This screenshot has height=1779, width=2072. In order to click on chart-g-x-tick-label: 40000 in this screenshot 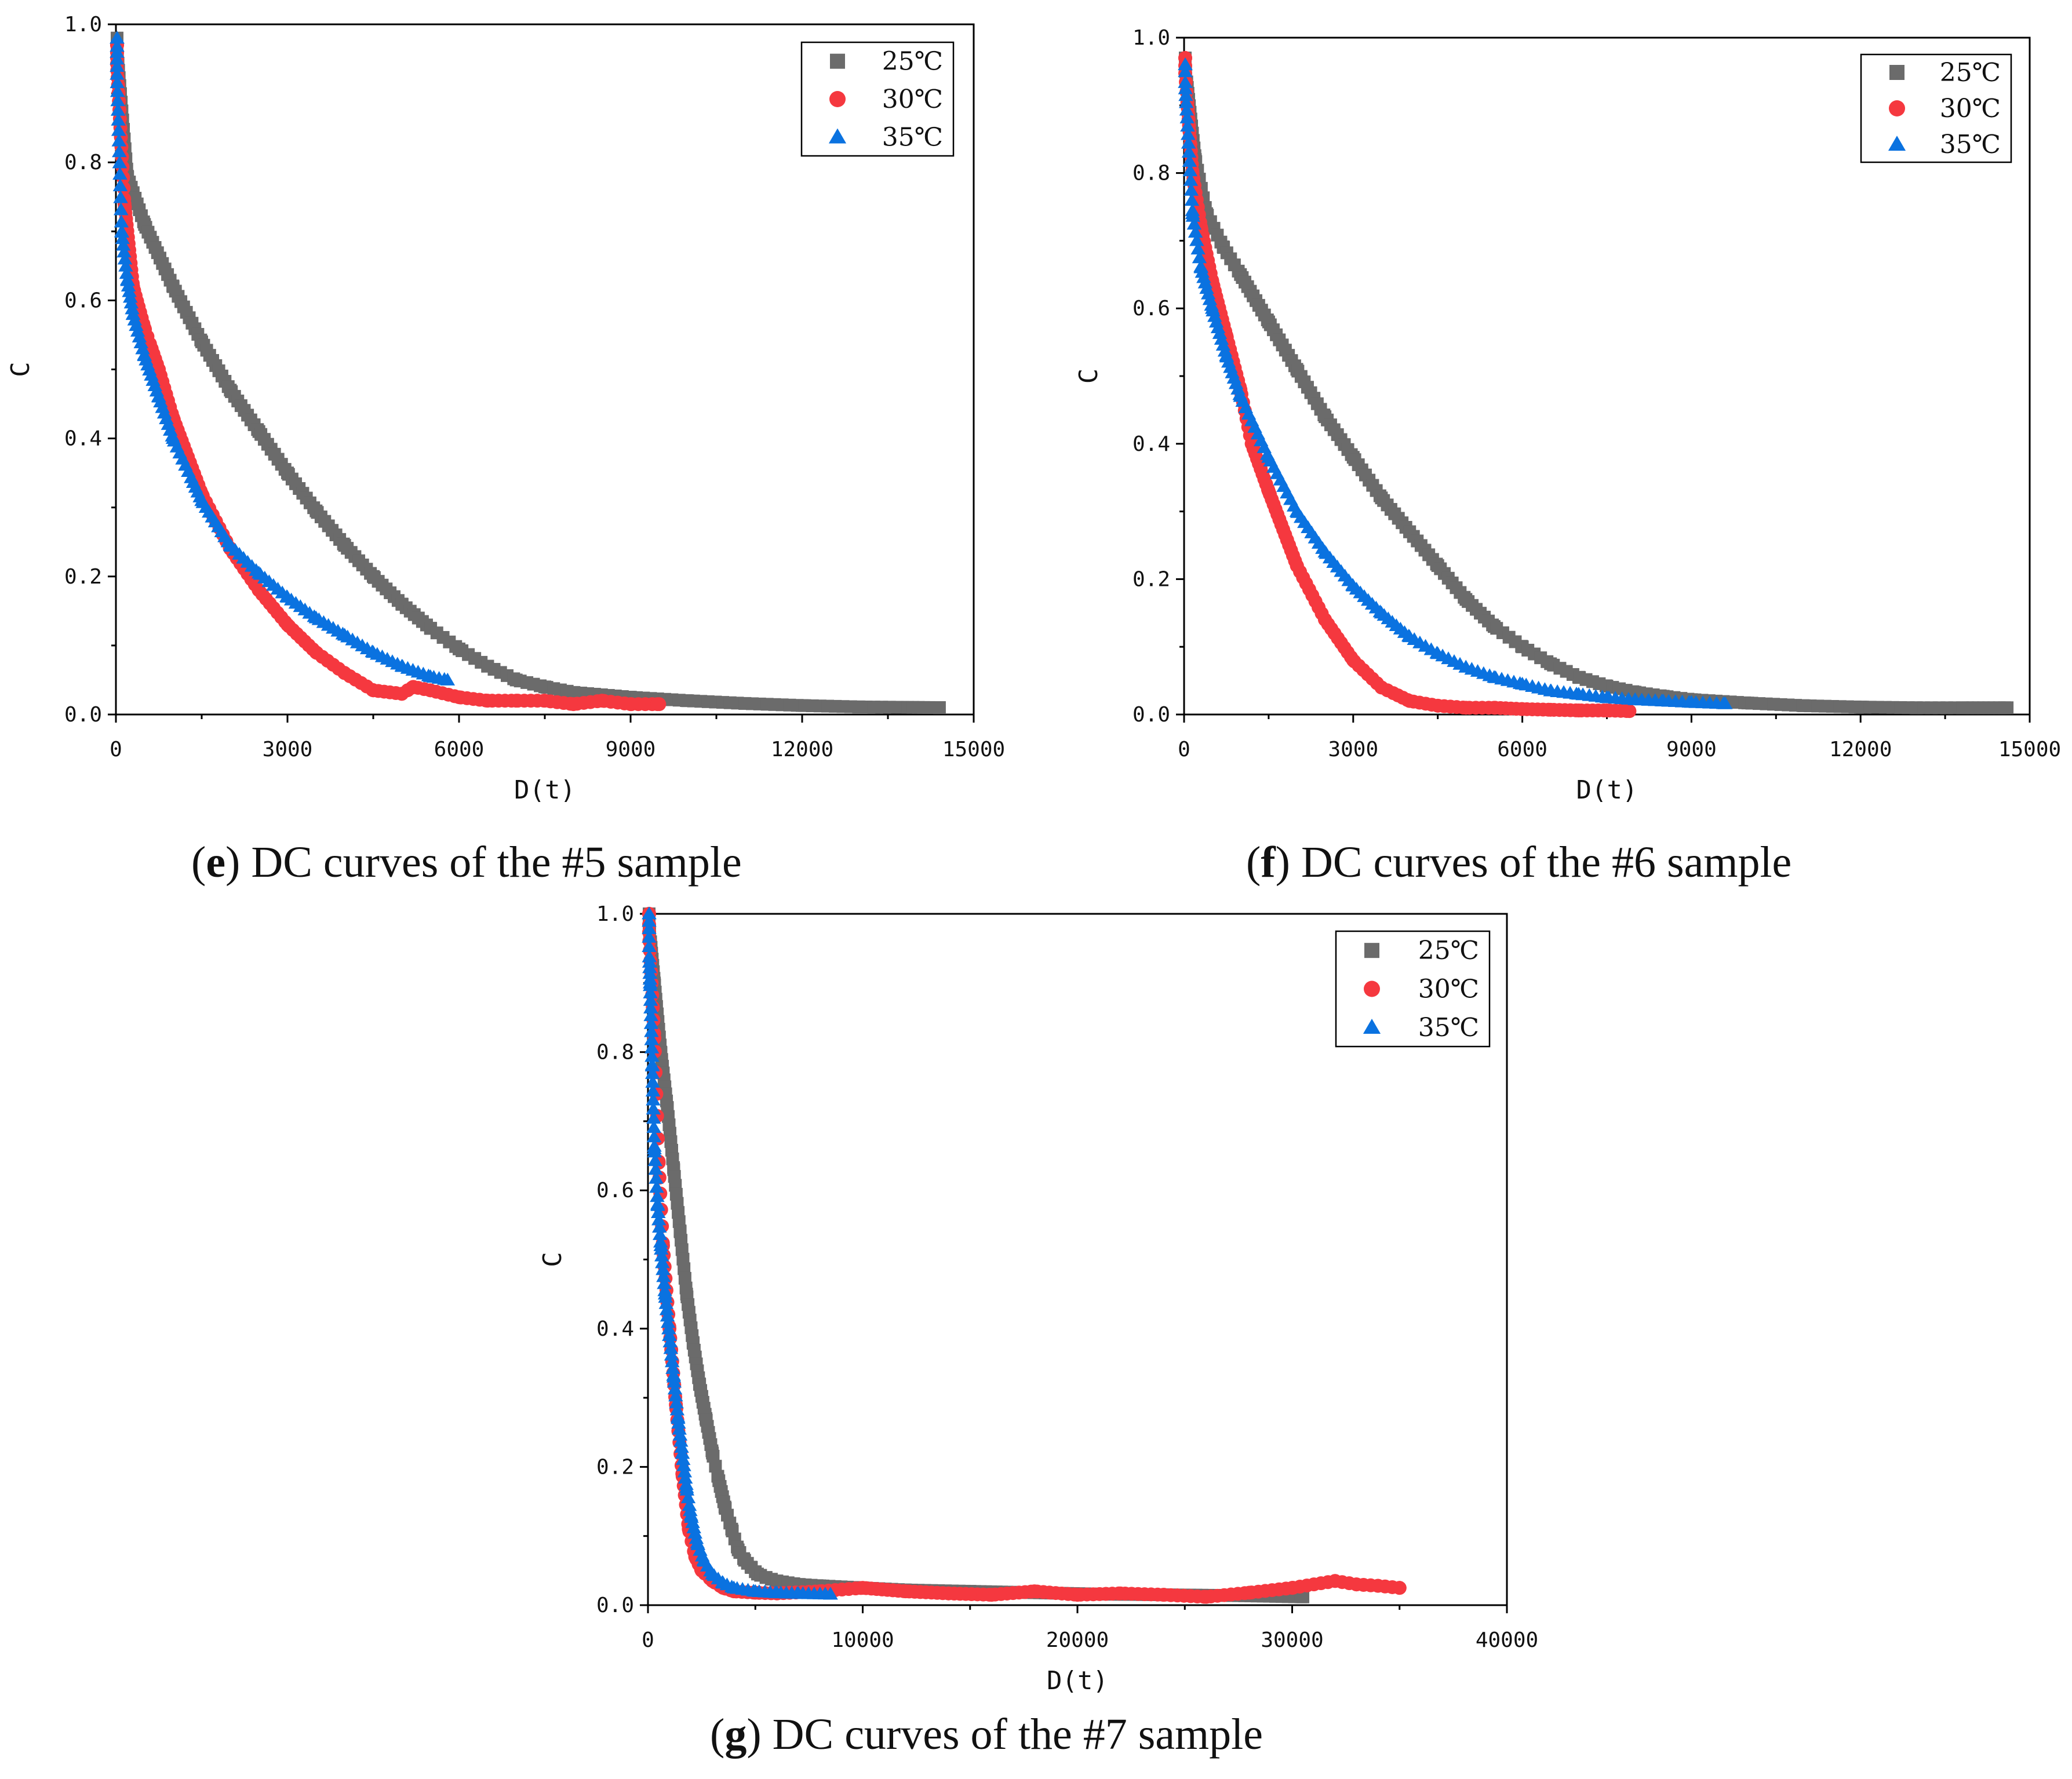, I will do `click(1507, 1640)`.